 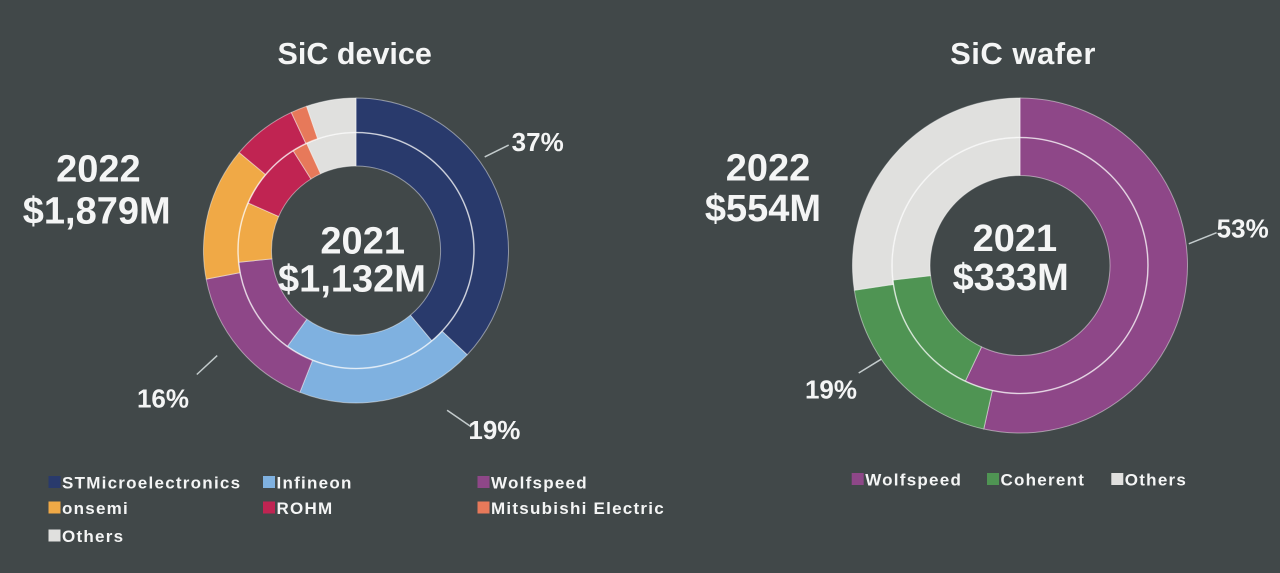 What do you see at coordinates (1011, 278) in the screenshot?
I see `svg-text: $333M` at bounding box center [1011, 278].